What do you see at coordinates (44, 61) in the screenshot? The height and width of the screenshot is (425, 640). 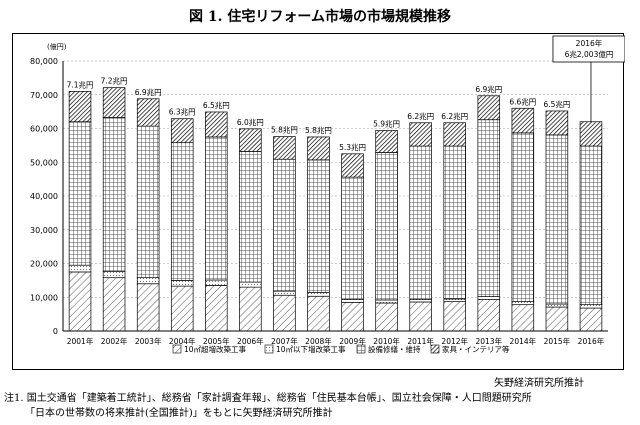 I see `y-tick-label: 80,000` at bounding box center [44, 61].